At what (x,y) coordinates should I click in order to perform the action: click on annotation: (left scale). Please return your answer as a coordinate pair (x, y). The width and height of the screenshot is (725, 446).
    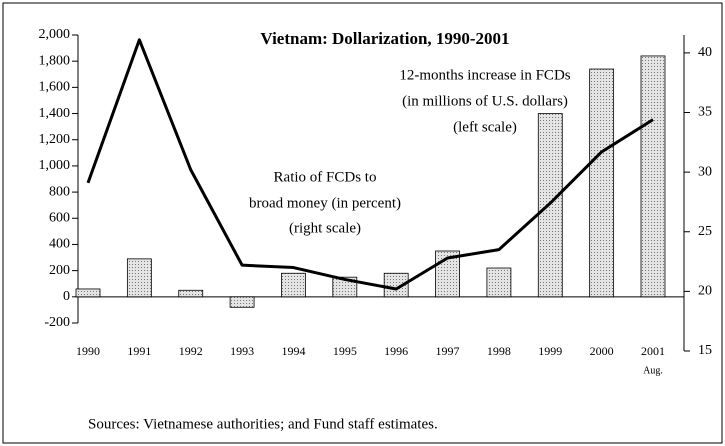
    Looking at the image, I should click on (485, 127).